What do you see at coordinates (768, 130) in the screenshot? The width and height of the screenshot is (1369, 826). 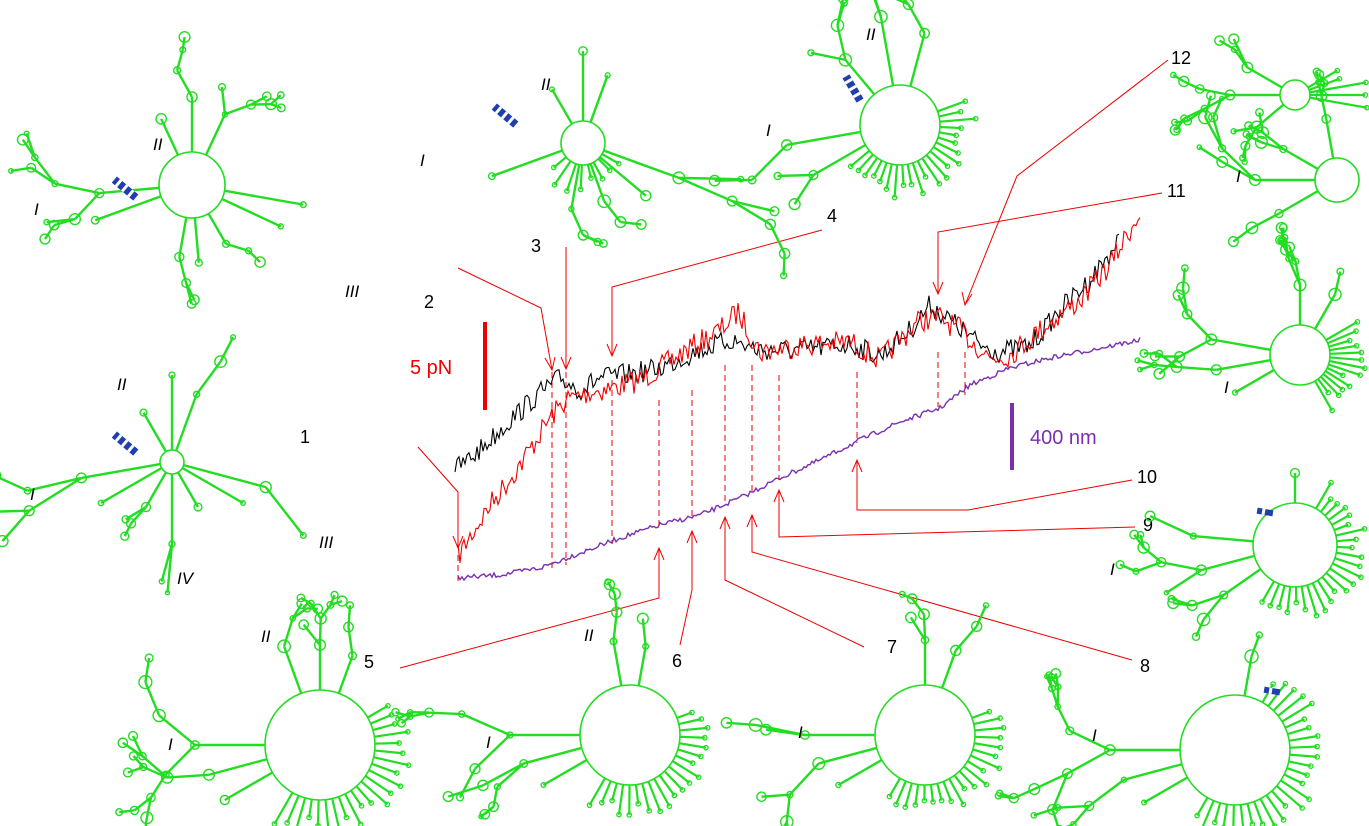 I see `domain-label-s4-I: I` at bounding box center [768, 130].